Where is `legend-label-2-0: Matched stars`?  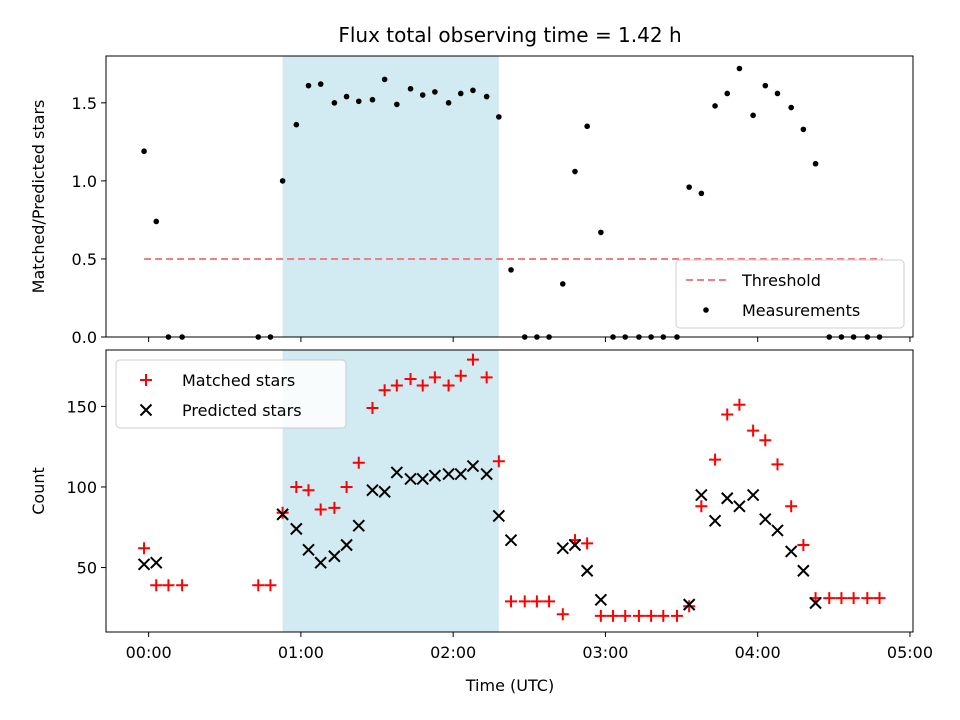 legend-label-2-0: Matched stars is located at coordinates (238, 380).